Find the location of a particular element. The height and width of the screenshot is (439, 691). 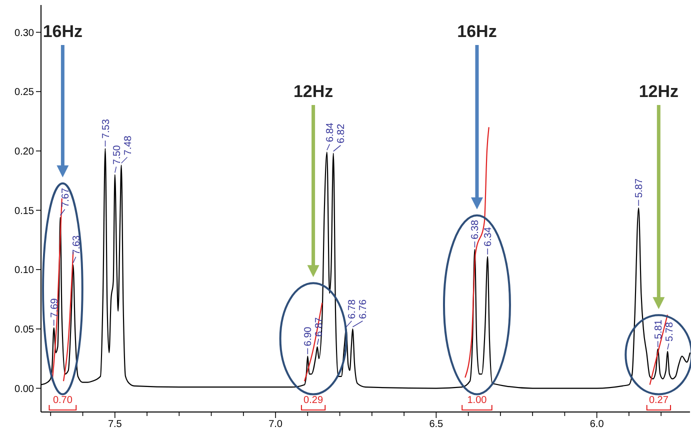

annotation: 7.69 is located at coordinates (54, 308).